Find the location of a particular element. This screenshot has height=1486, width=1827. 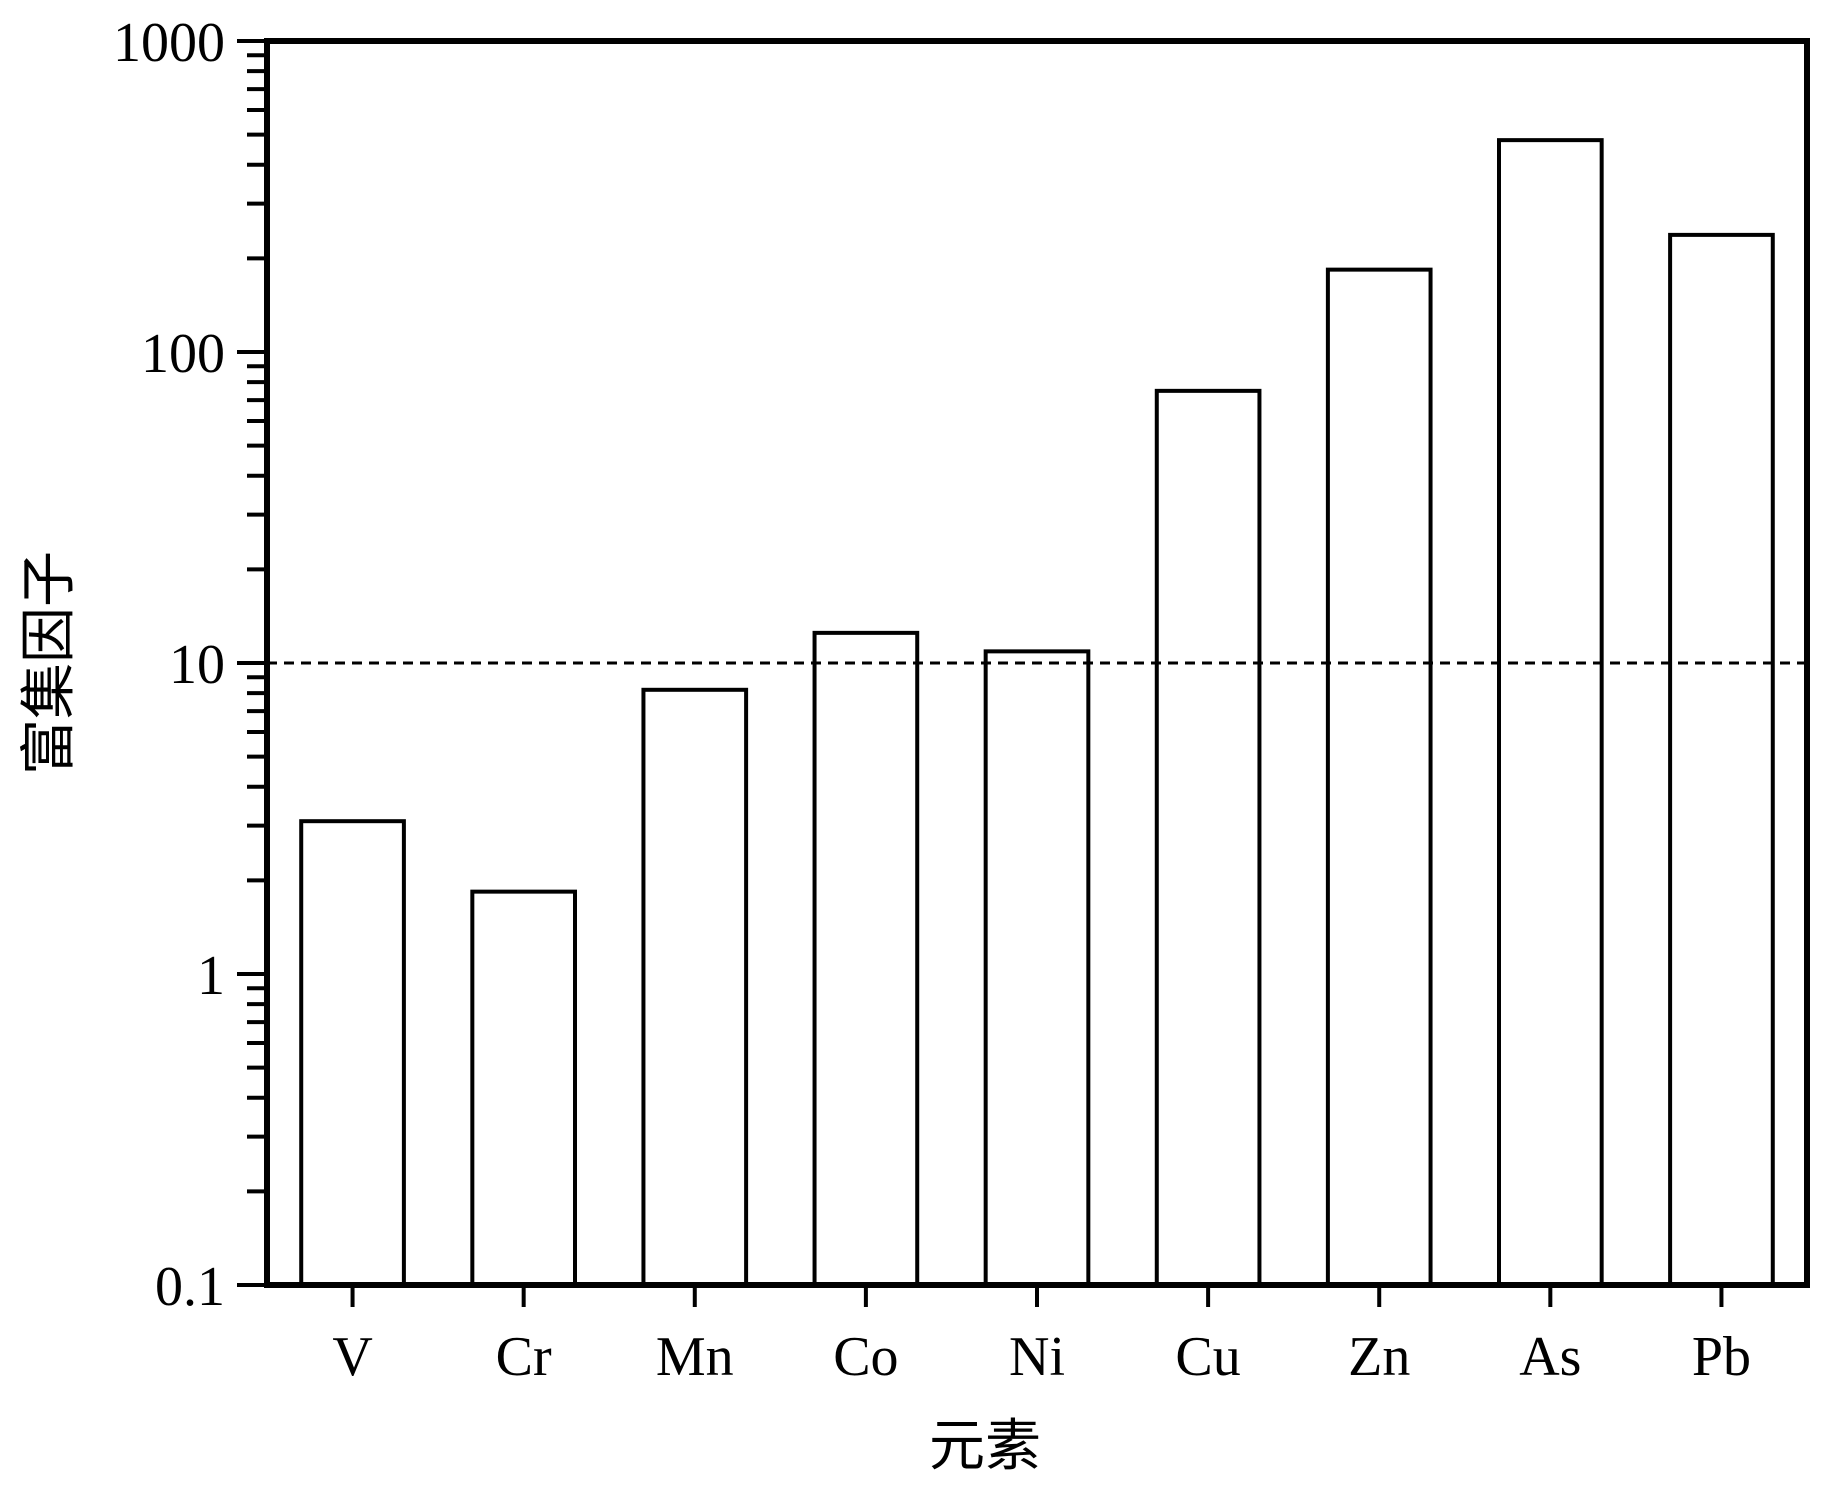

x-tick-label: Mn is located at coordinates (695, 1357).